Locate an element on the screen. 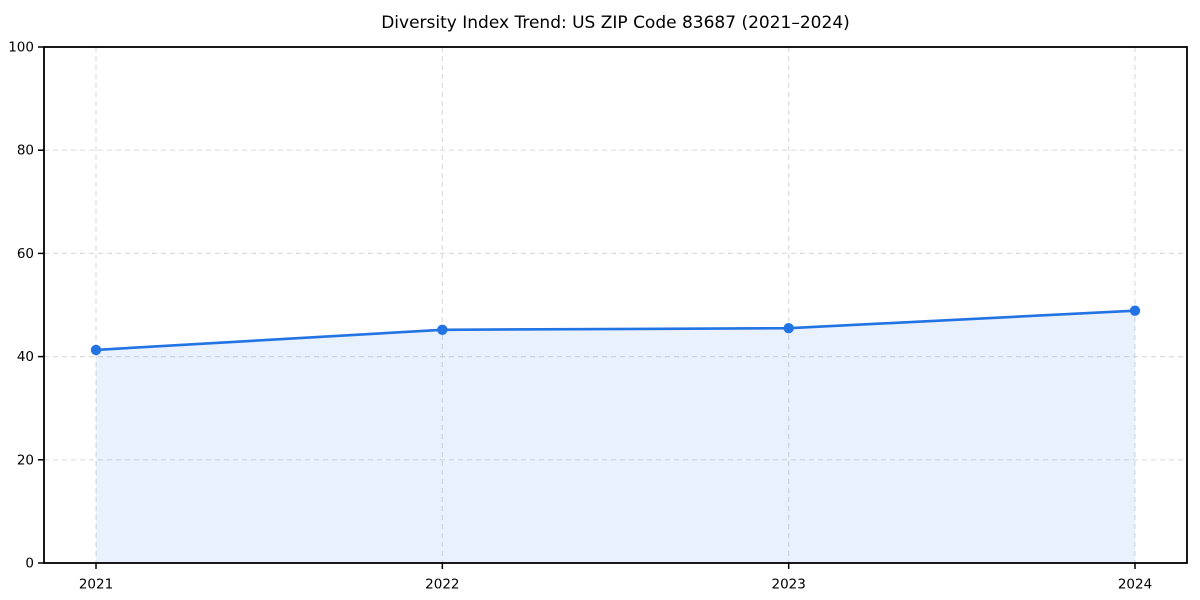 This screenshot has height=600, width=1200. y-tick-label: 100 is located at coordinates (21, 48).